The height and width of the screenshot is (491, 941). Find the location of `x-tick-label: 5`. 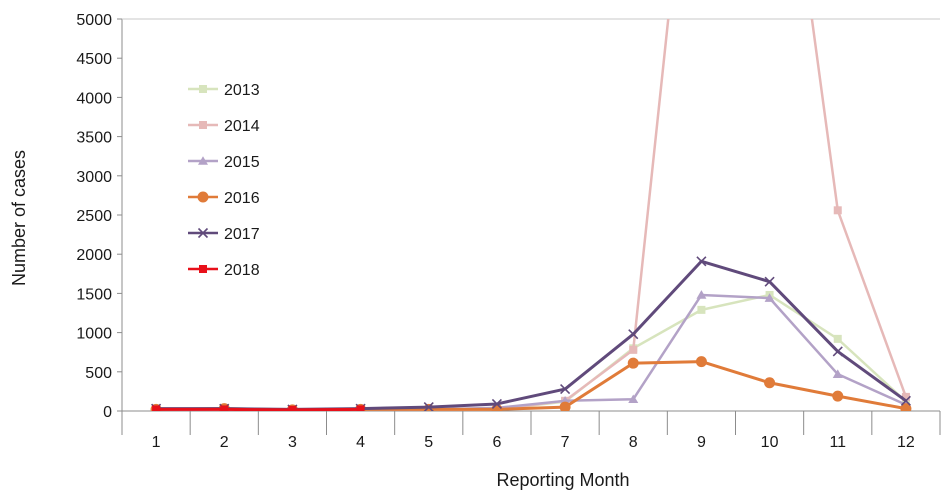

x-tick-label: 5 is located at coordinates (428, 442).